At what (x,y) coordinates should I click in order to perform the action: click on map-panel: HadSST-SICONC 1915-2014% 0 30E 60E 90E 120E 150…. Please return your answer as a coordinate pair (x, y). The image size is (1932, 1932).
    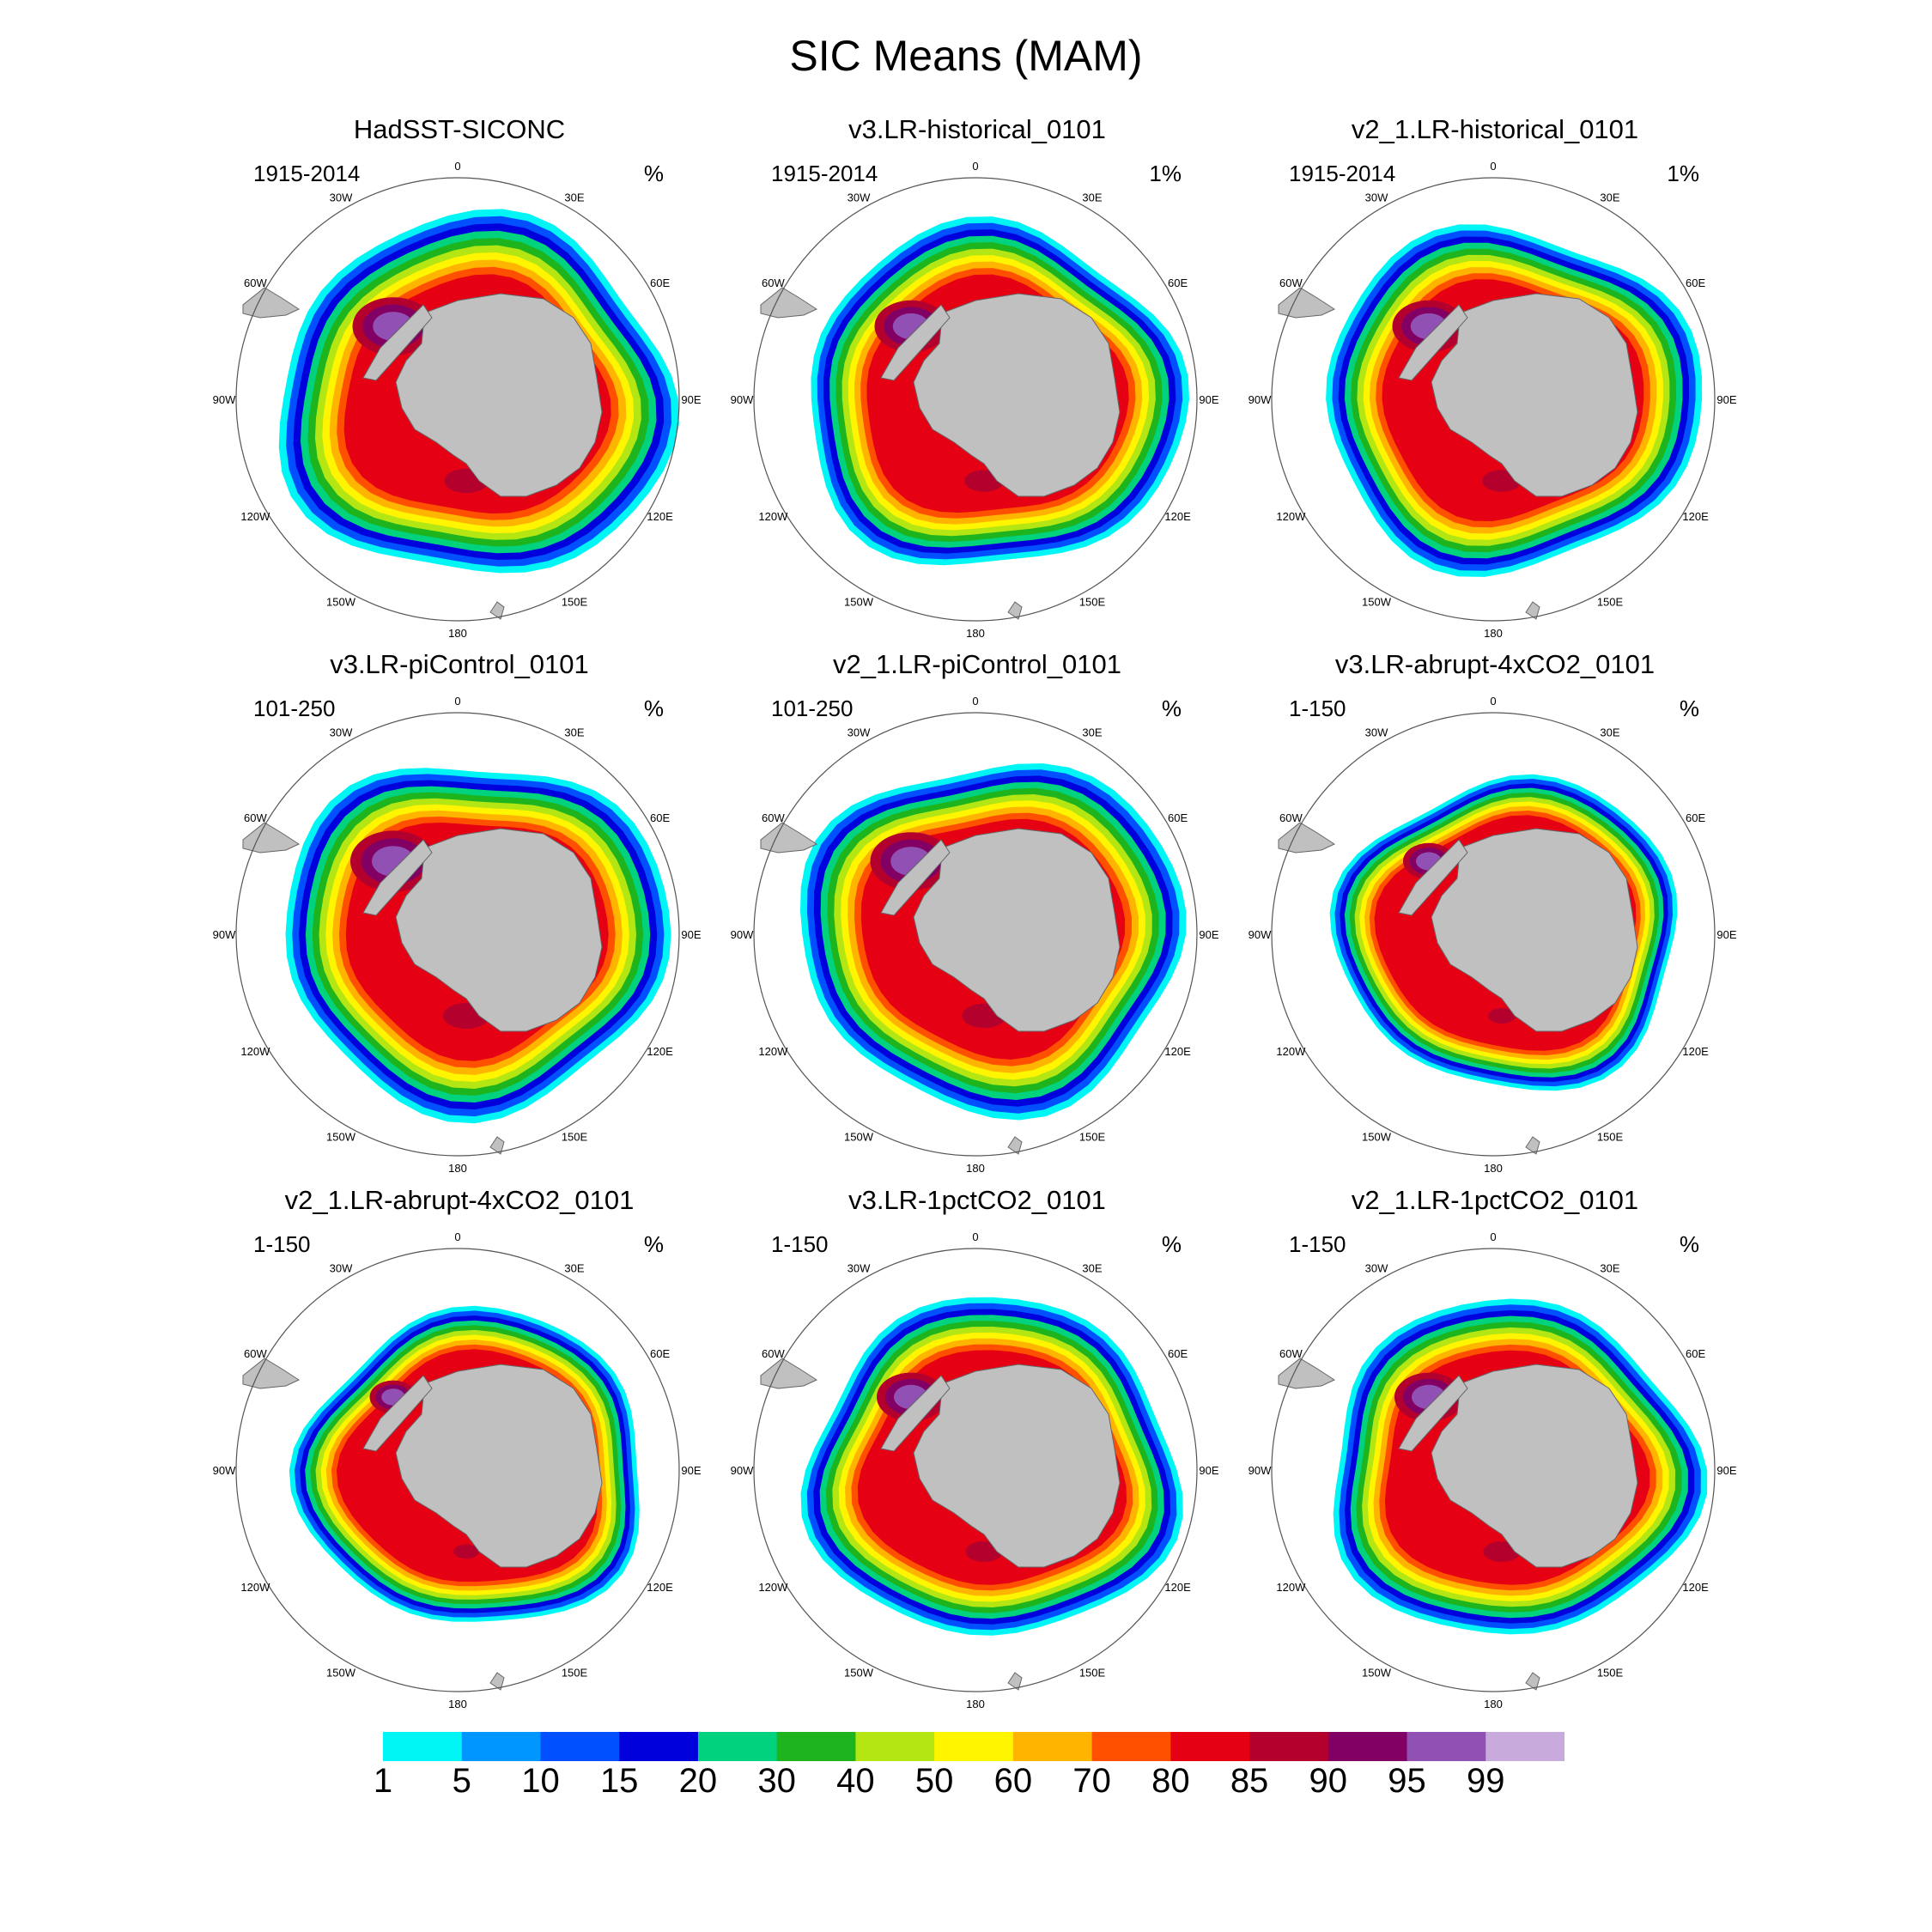
    Looking at the image, I should click on (459, 380).